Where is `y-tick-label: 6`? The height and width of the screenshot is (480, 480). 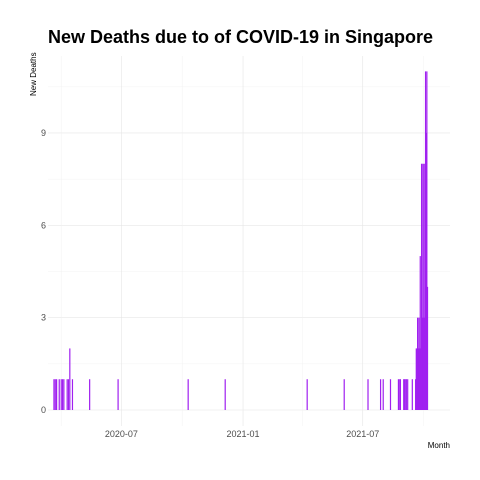
y-tick-label: 6 is located at coordinates (43, 225).